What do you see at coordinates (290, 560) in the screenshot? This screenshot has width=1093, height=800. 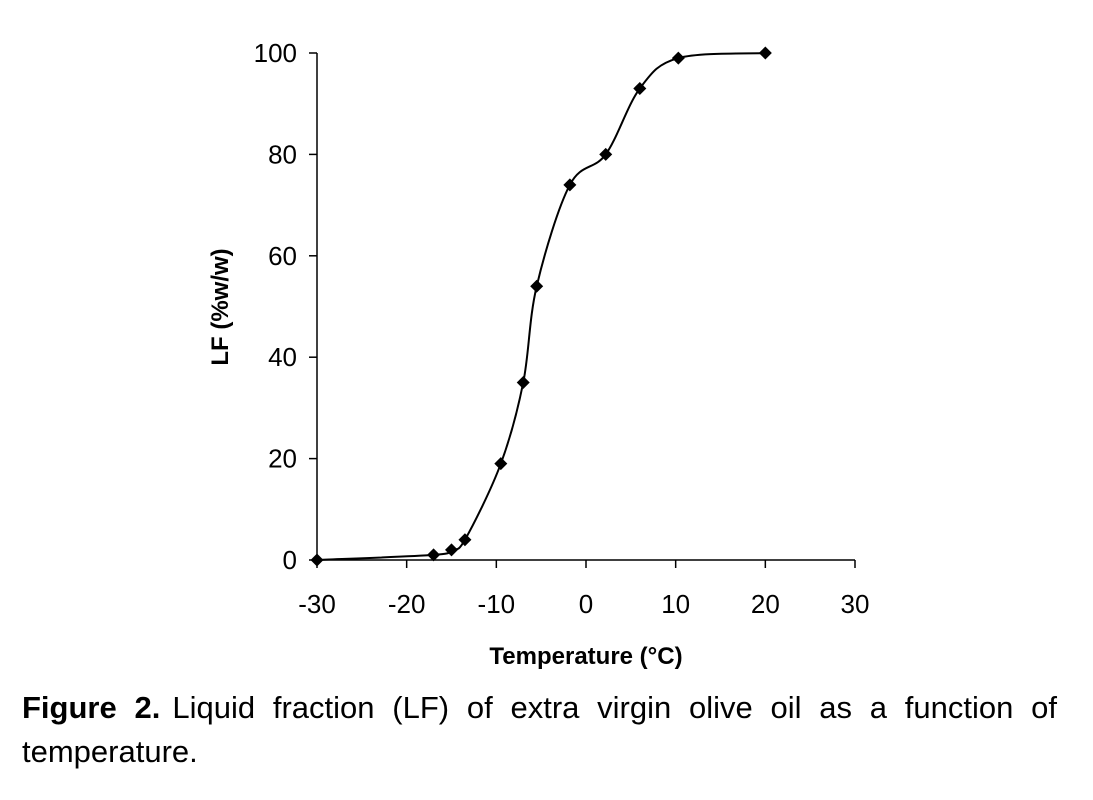 I see `y-tick-label: 0` at bounding box center [290, 560].